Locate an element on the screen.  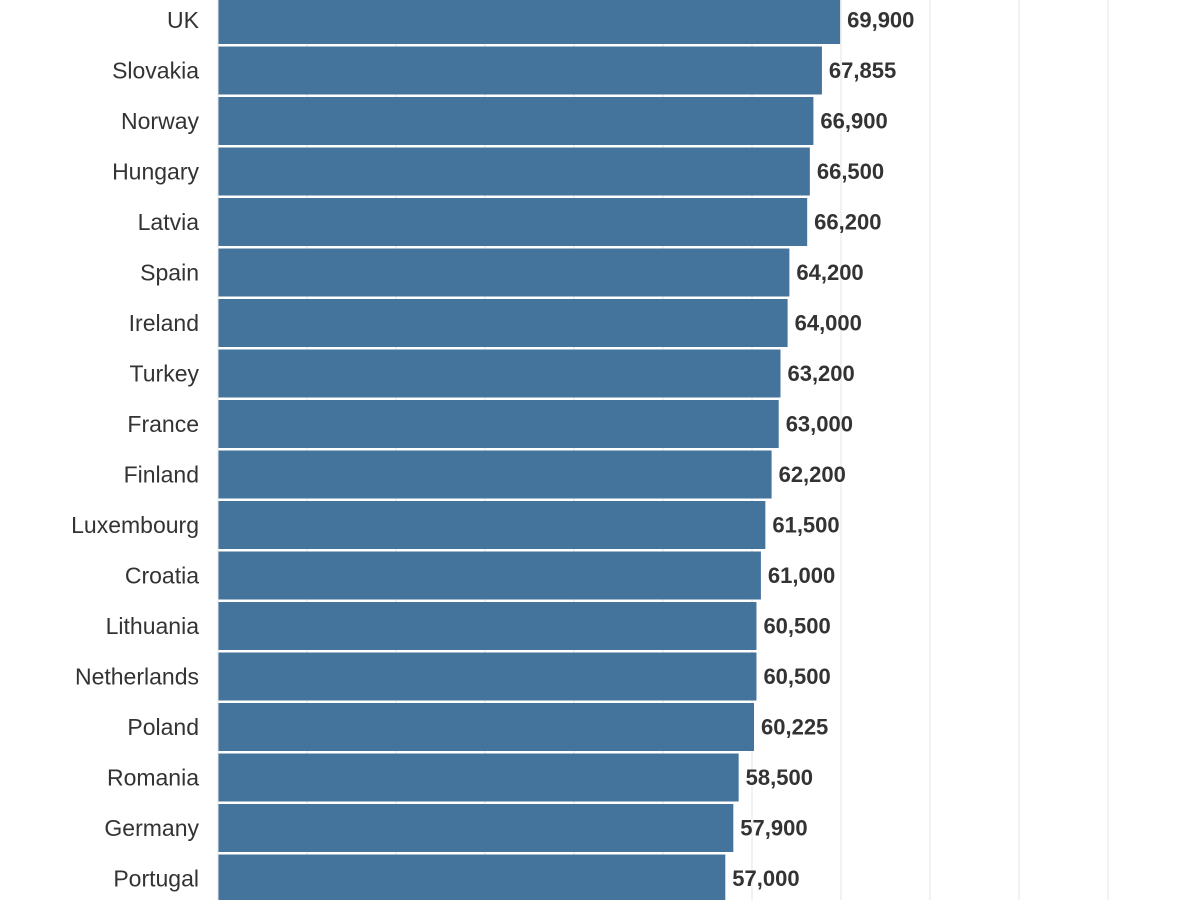
value-label: 64,000 is located at coordinates (828, 323).